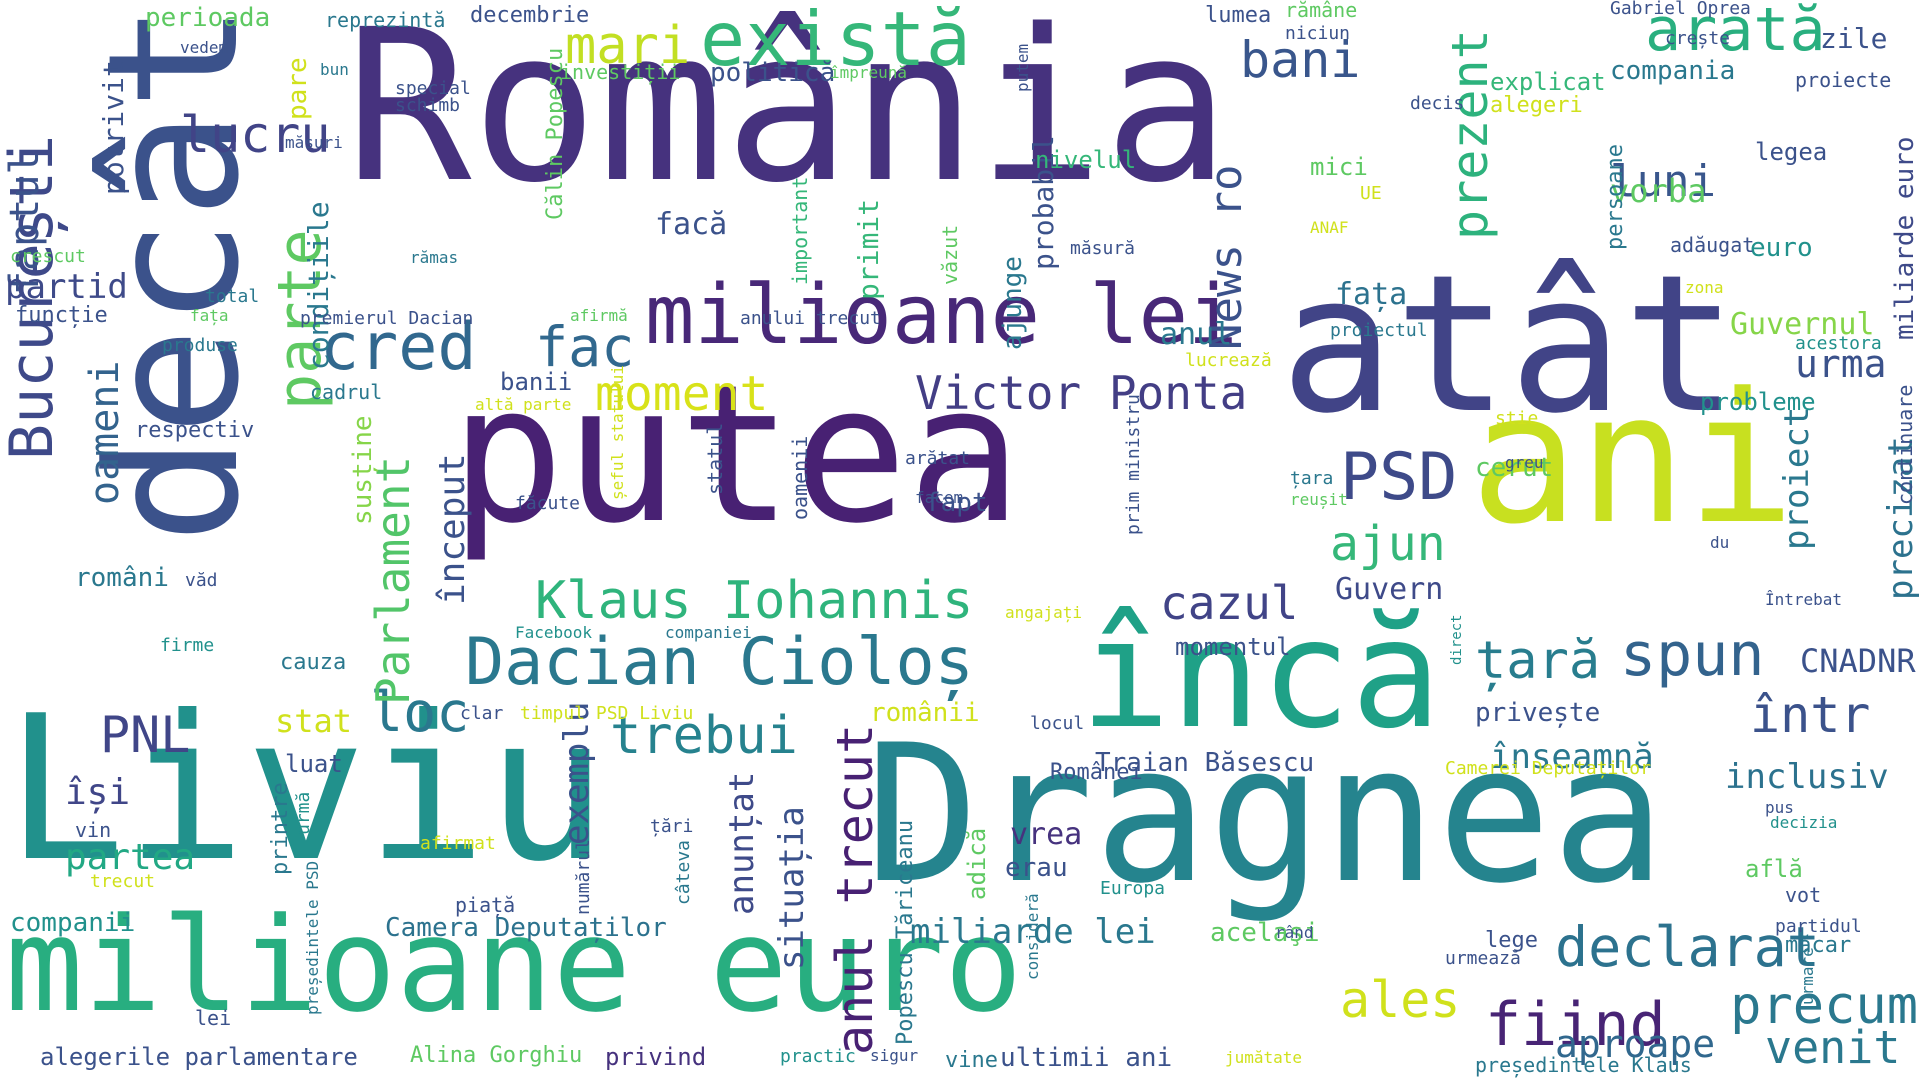 The height and width of the screenshot is (1080, 1920). I want to click on cloud-word: privește, so click(1538, 713).